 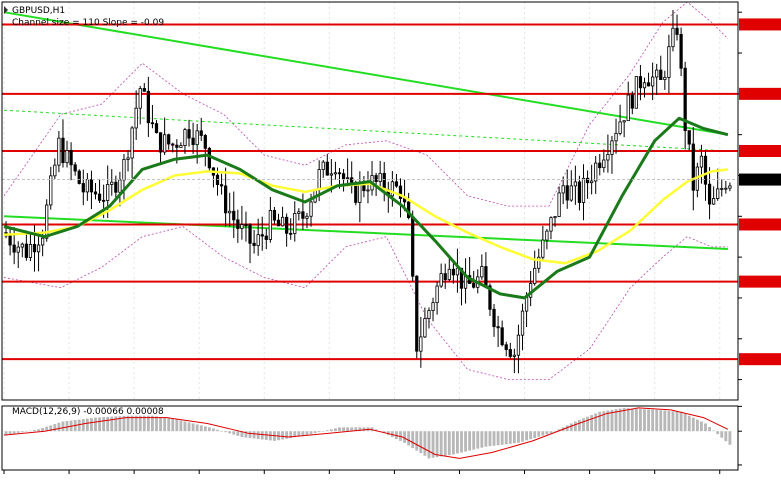 What do you see at coordinates (6, 10) in the screenshot?
I see `expand-arrow-icon` at bounding box center [6, 10].